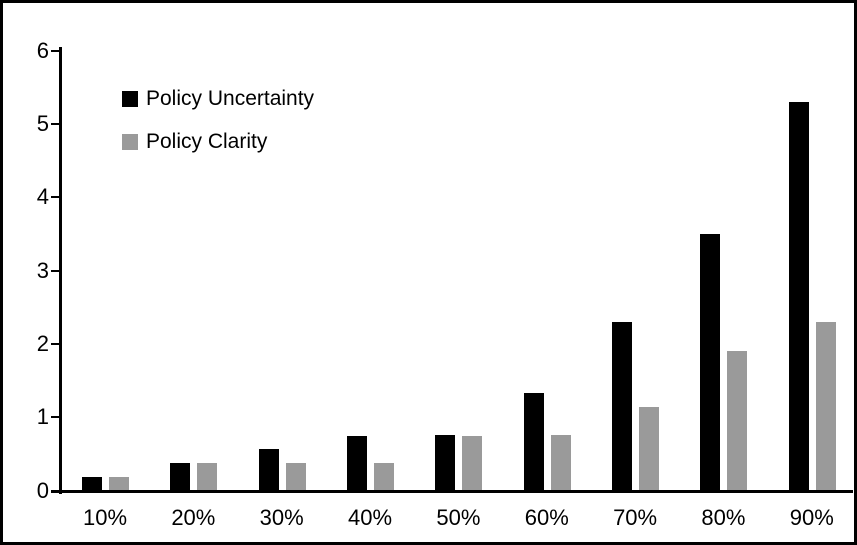  I want to click on x-axis-label: 70%, so click(635, 517).